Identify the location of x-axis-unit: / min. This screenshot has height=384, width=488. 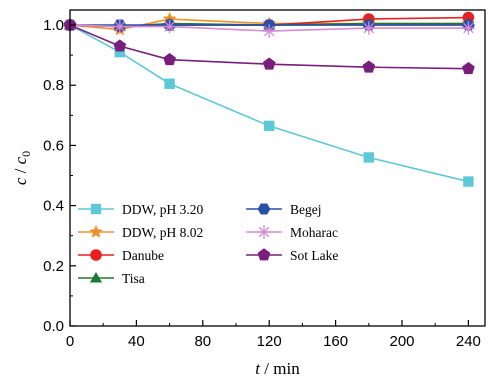
(280, 368).